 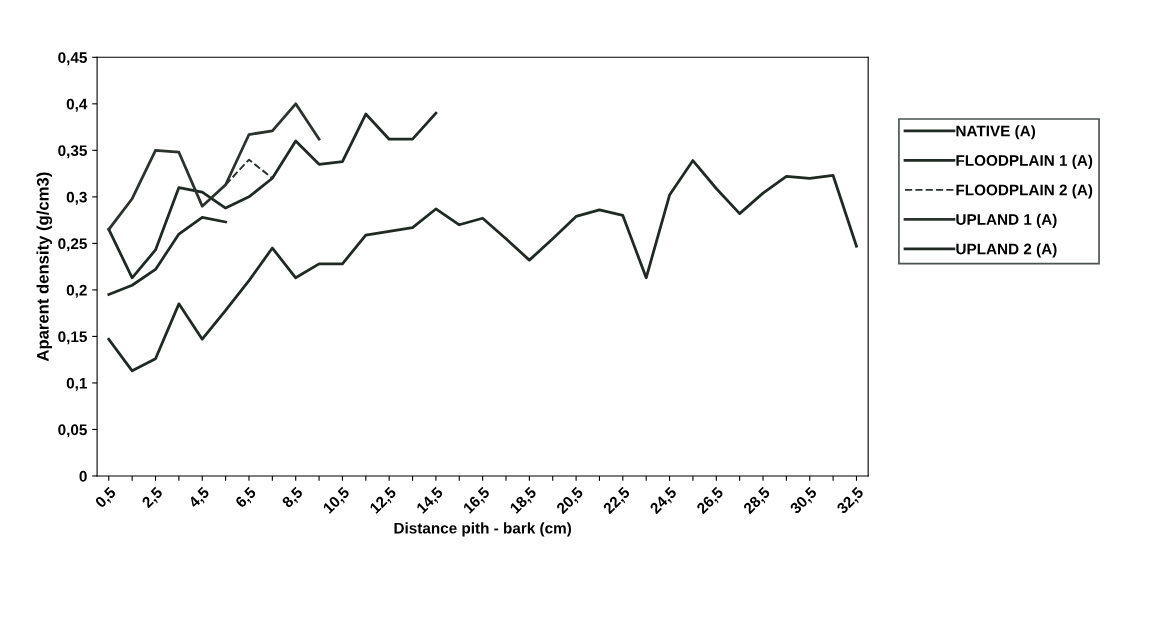 What do you see at coordinates (72, 338) in the screenshot?
I see `y-tick-label: 0,15` at bounding box center [72, 338].